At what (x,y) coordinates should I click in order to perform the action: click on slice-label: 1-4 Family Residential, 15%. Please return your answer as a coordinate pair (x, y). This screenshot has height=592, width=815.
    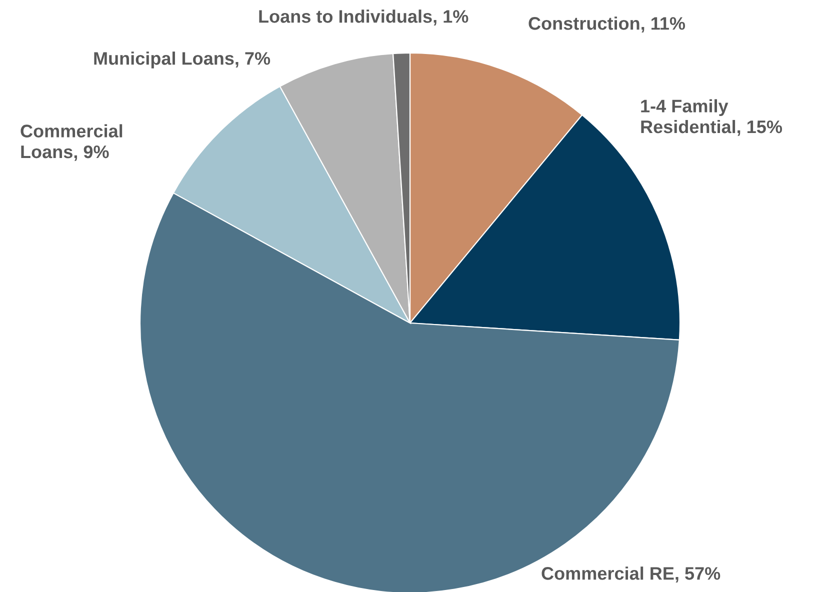
    Looking at the image, I should click on (711, 117).